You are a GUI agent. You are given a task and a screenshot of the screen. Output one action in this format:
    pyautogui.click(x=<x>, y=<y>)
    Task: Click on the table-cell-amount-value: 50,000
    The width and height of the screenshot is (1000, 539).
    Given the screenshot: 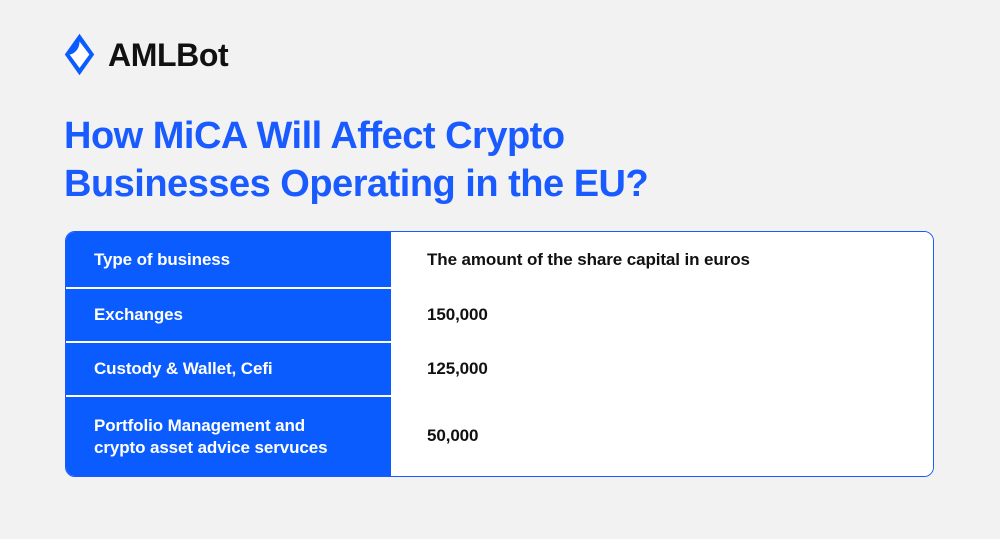 What is the action you would take?
    pyautogui.click(x=453, y=435)
    